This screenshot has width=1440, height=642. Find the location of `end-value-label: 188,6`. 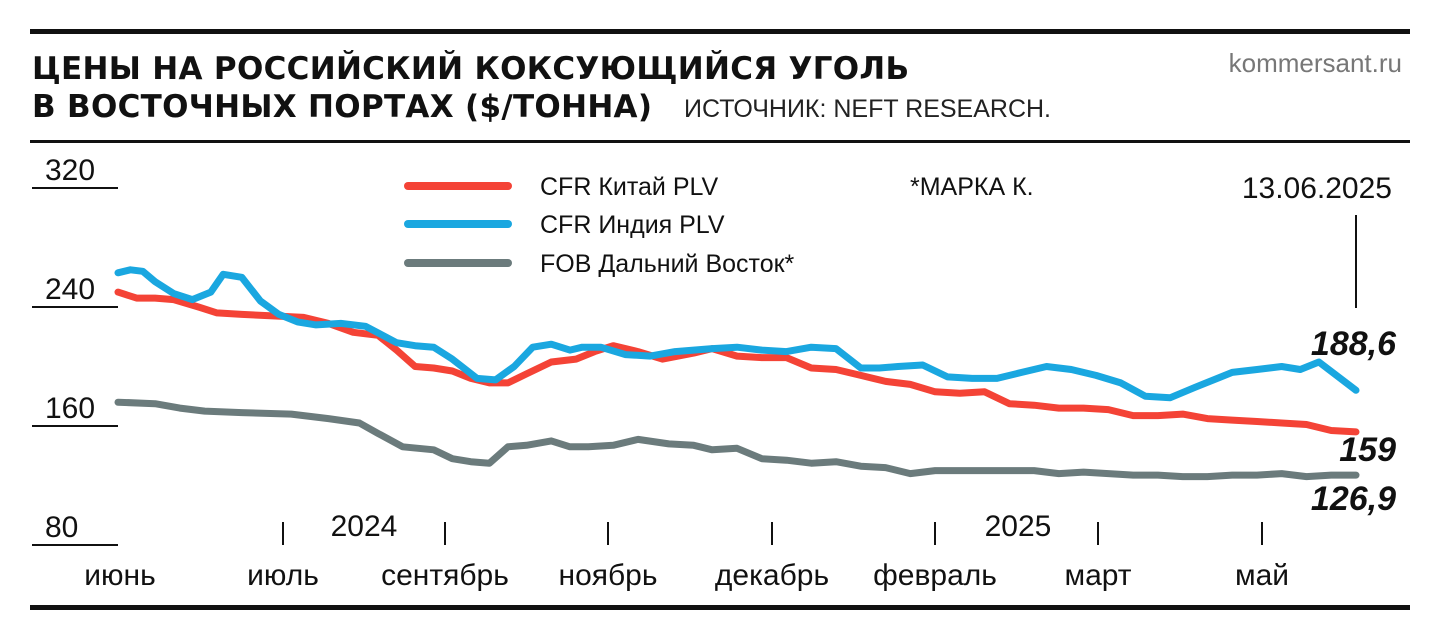

end-value-label: 188,6 is located at coordinates (1354, 344).